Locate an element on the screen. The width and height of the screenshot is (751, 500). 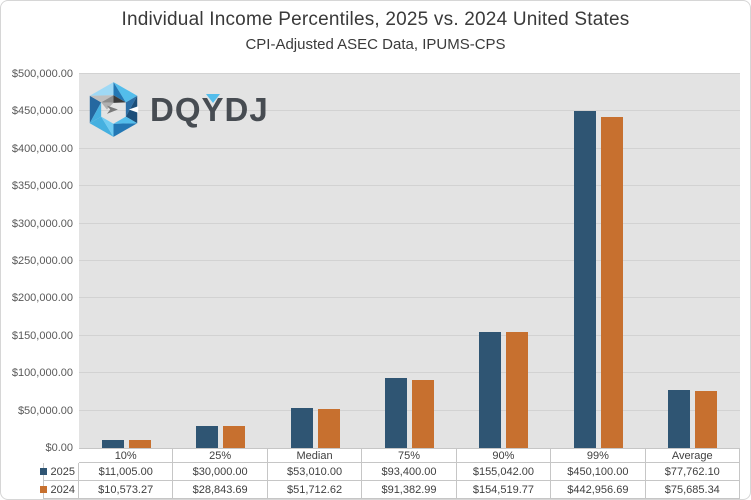
legend-label: 2025 is located at coordinates (62, 471).